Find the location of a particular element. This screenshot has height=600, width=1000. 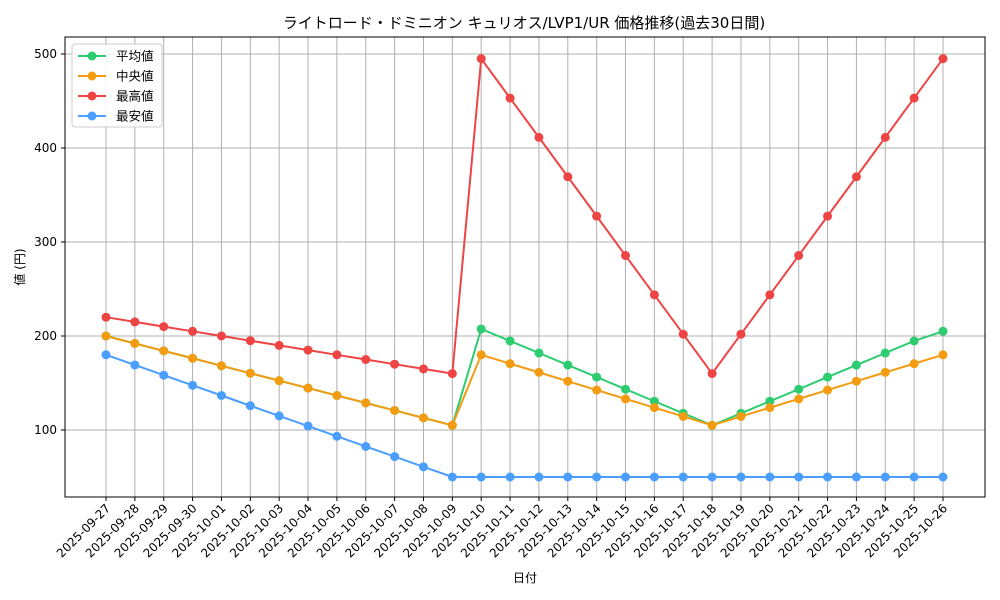

chart-title: ライトロード・ドミニオン キュリオス/LVP1/UR 価格推移(過去30日間) is located at coordinates (524, 23).